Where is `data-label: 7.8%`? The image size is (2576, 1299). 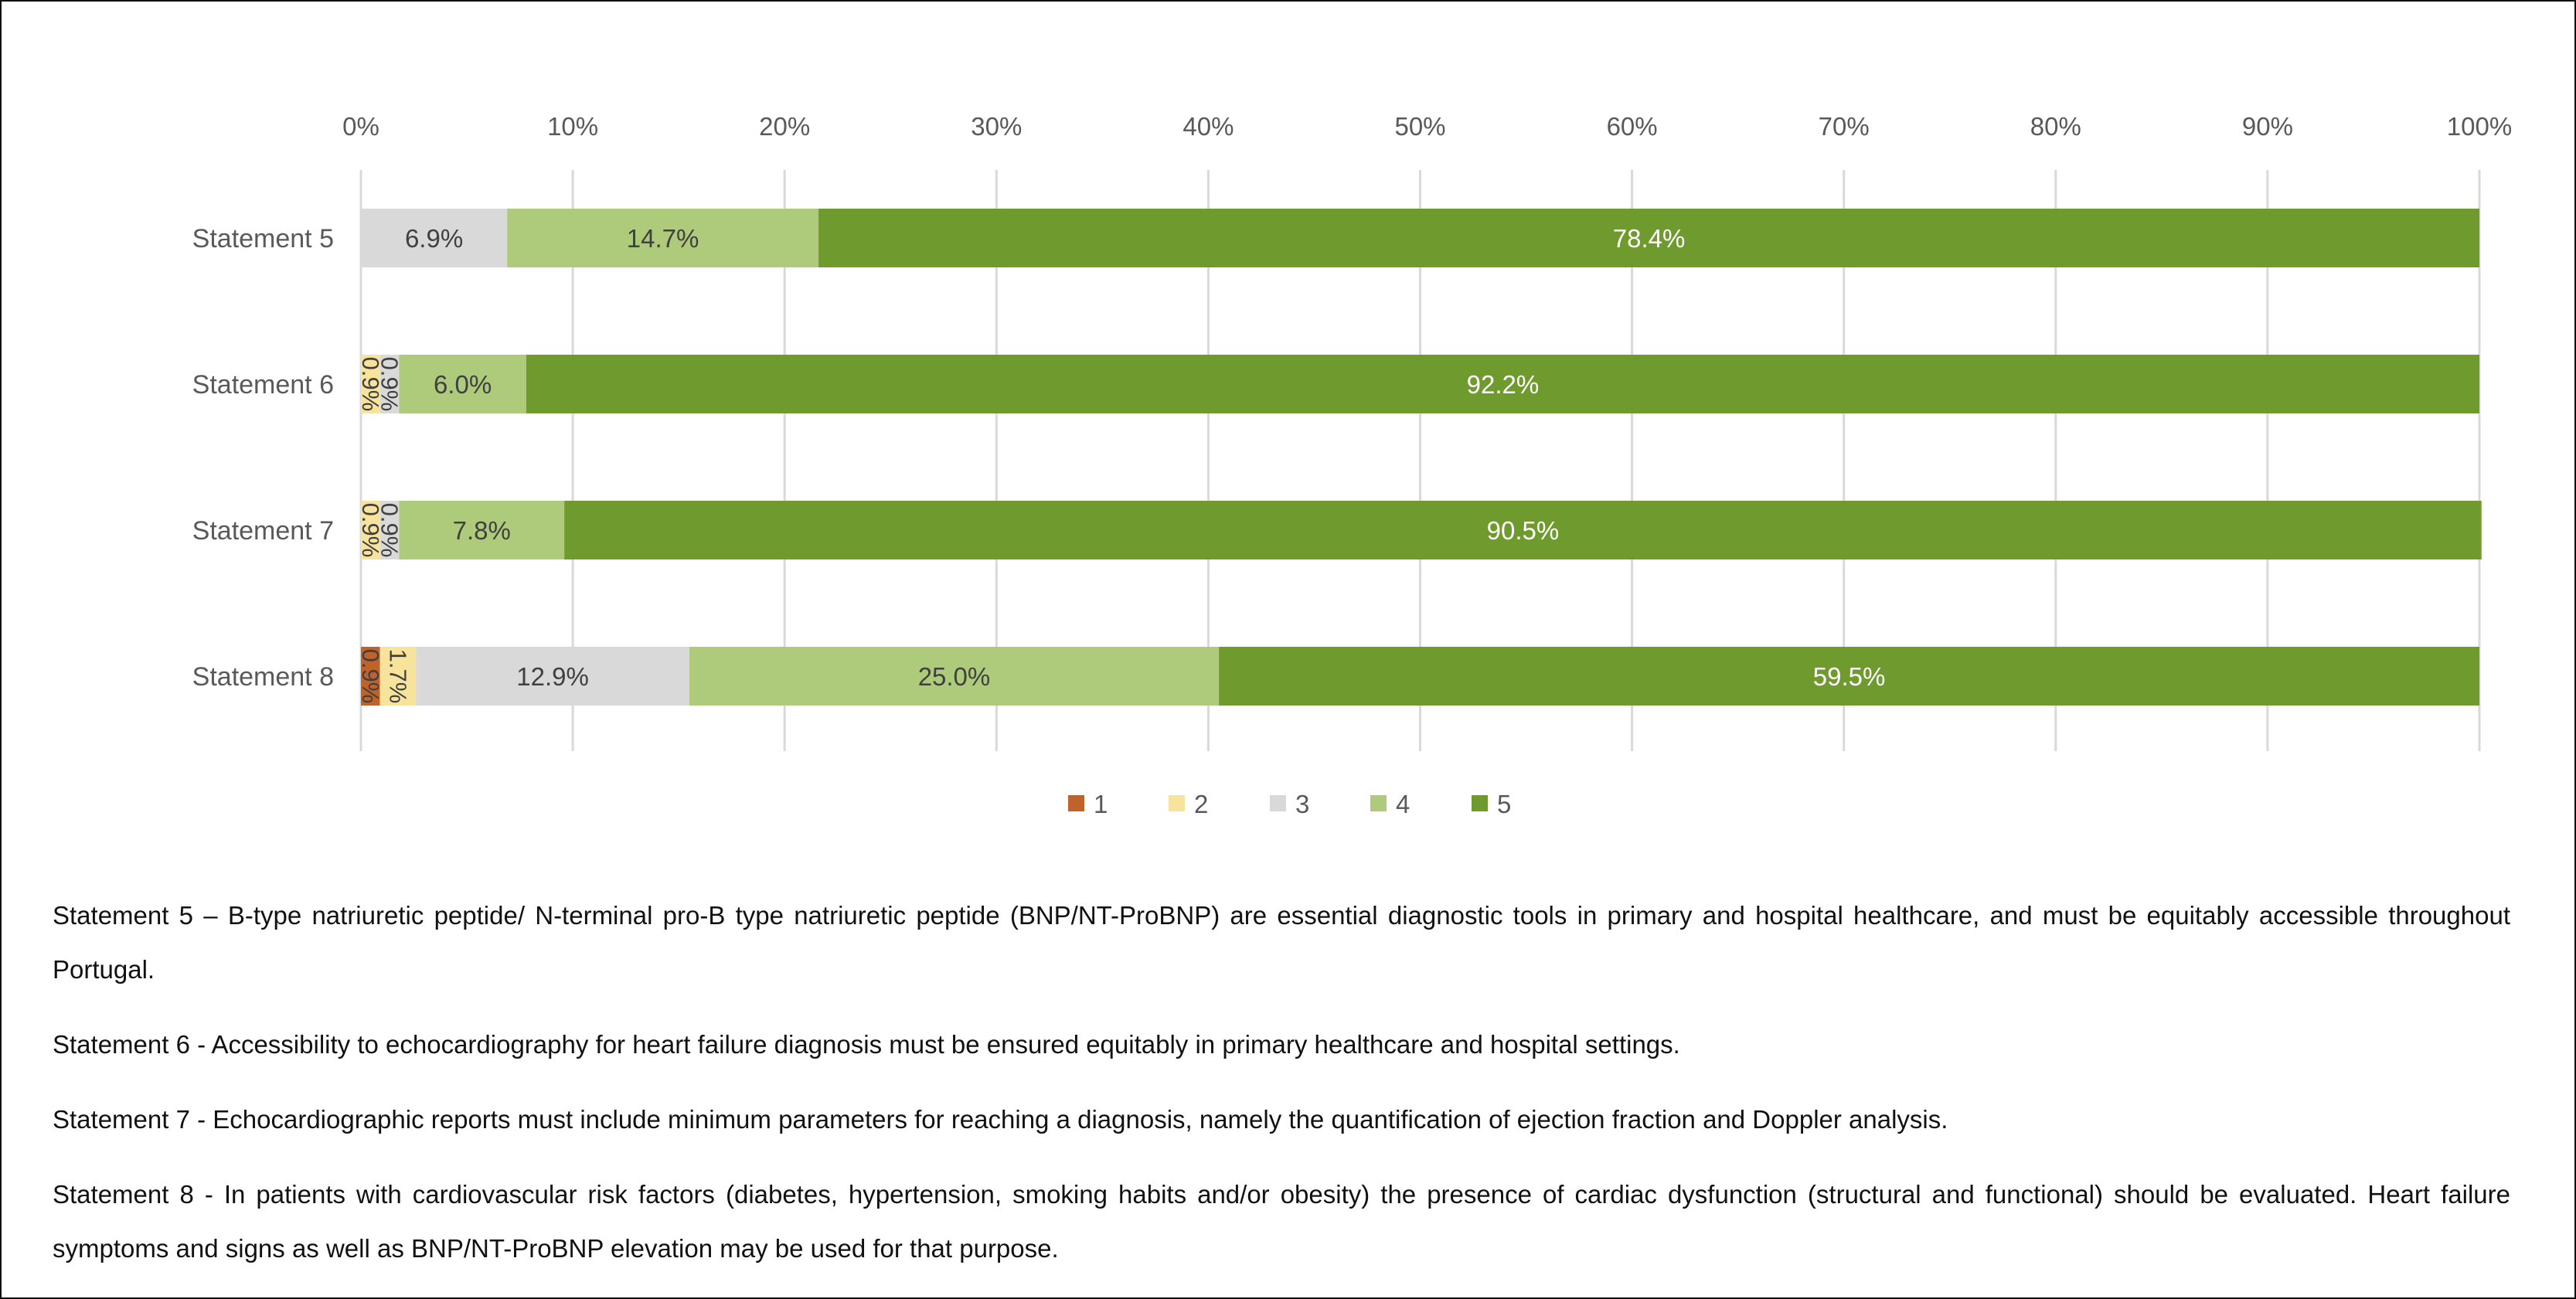 data-label: 7.8% is located at coordinates (482, 530).